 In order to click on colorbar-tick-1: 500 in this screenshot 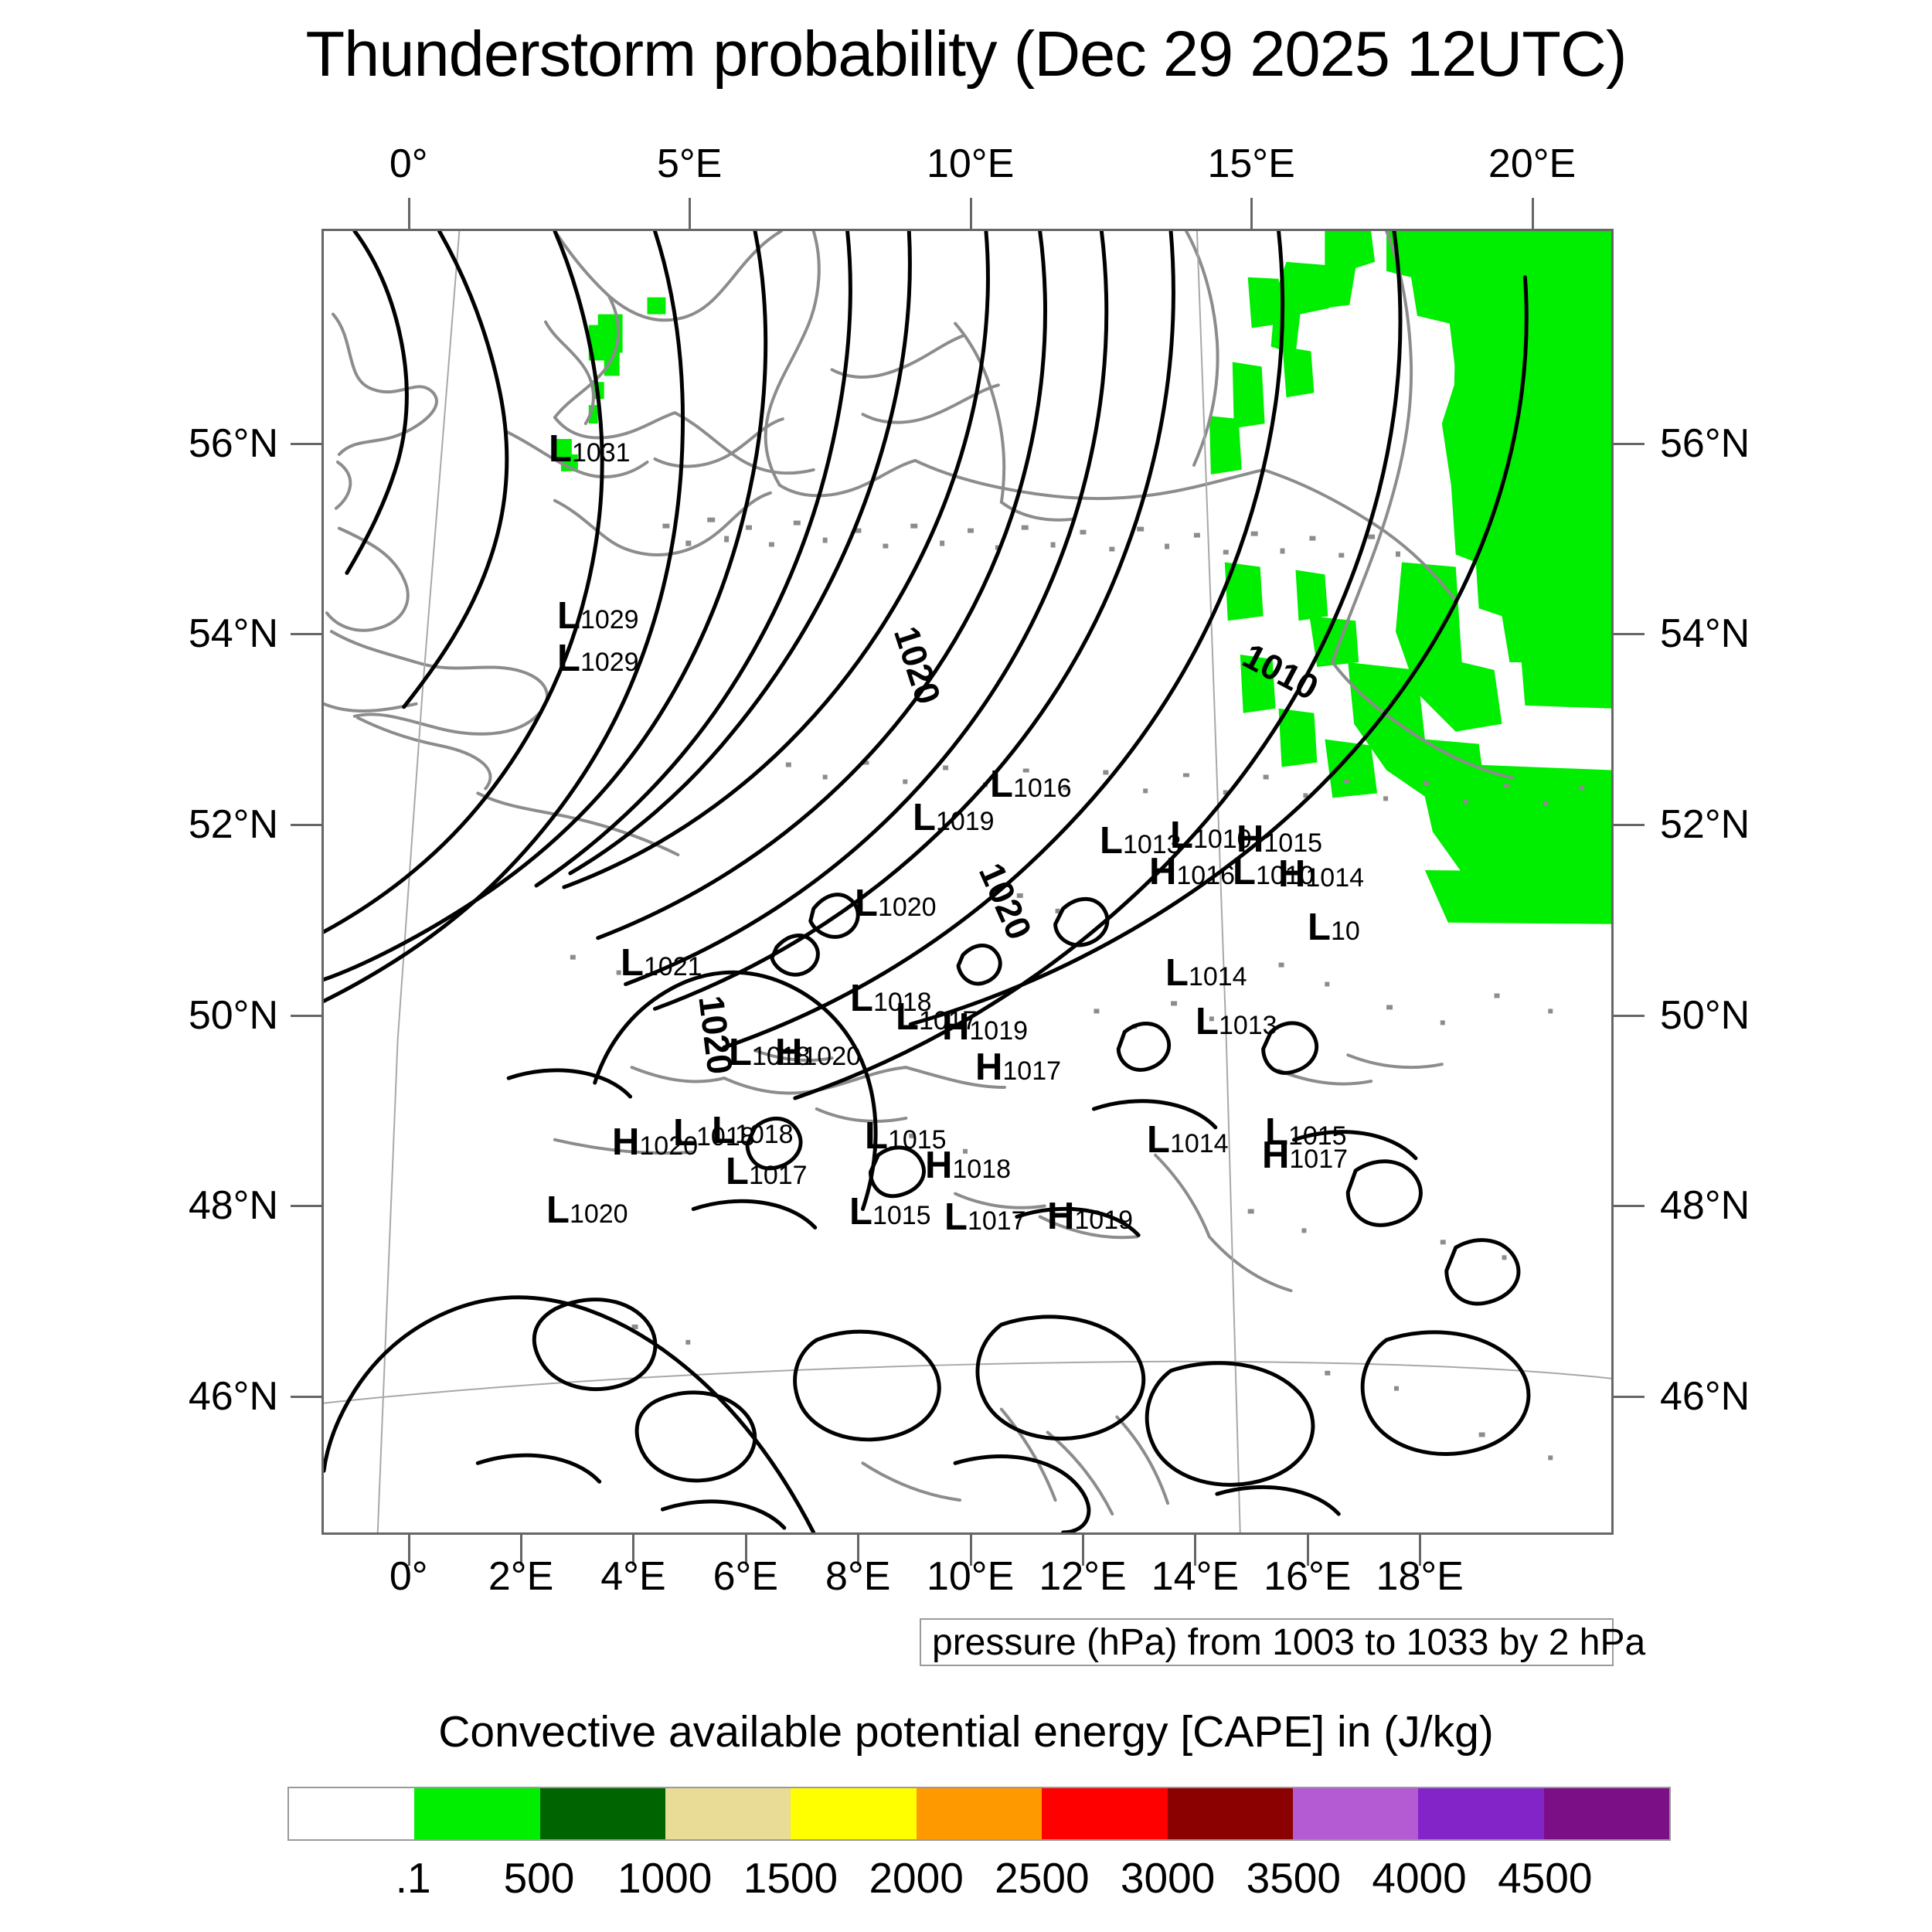, I will do `click(539, 1878)`.